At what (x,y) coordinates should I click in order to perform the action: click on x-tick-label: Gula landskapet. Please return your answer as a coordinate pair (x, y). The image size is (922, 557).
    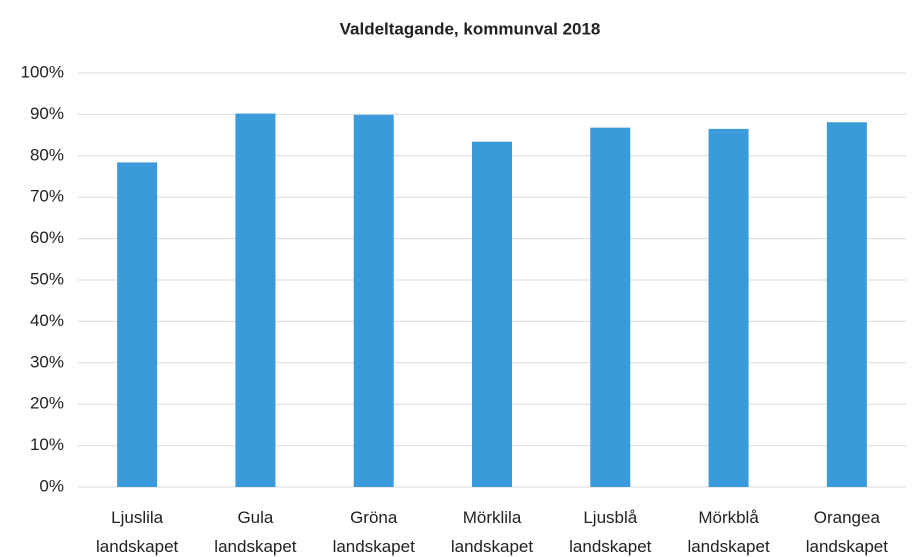
    Looking at the image, I should click on (255, 532).